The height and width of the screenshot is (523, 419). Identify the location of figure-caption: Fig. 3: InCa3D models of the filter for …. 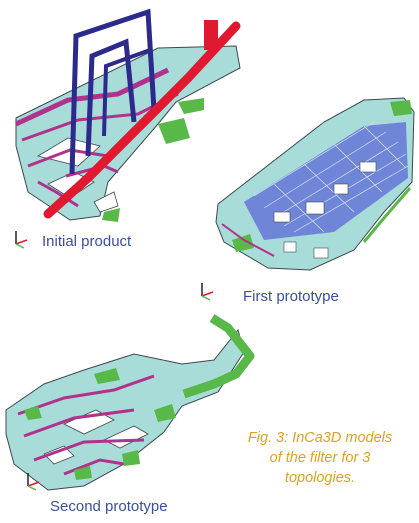
(320, 458).